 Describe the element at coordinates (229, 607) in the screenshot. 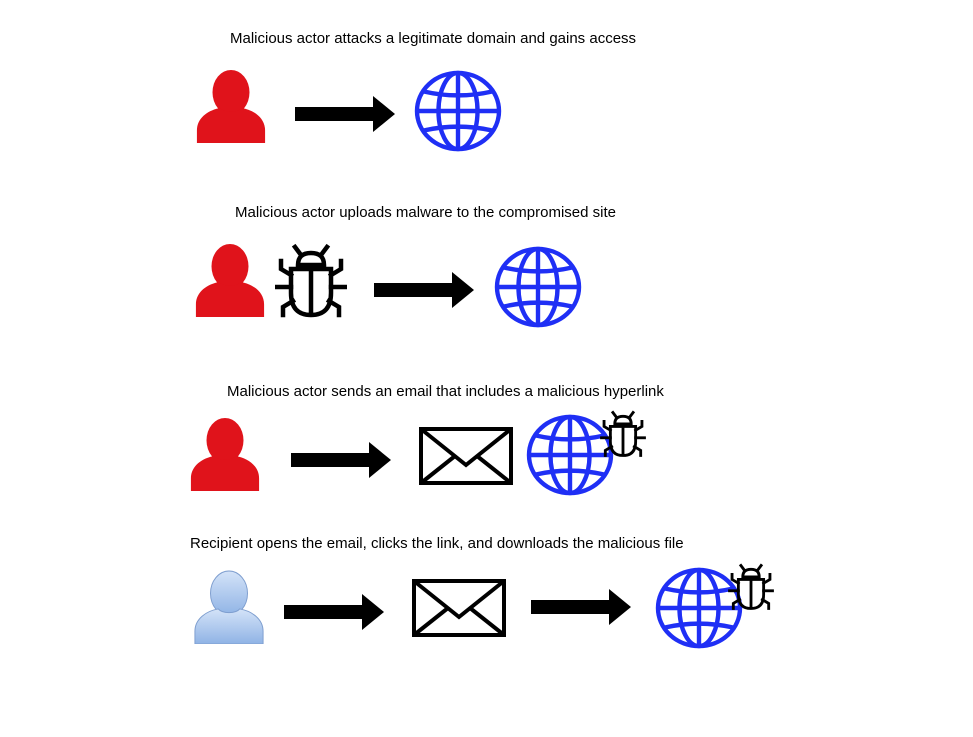

I see `recipient-person-icon` at that location.